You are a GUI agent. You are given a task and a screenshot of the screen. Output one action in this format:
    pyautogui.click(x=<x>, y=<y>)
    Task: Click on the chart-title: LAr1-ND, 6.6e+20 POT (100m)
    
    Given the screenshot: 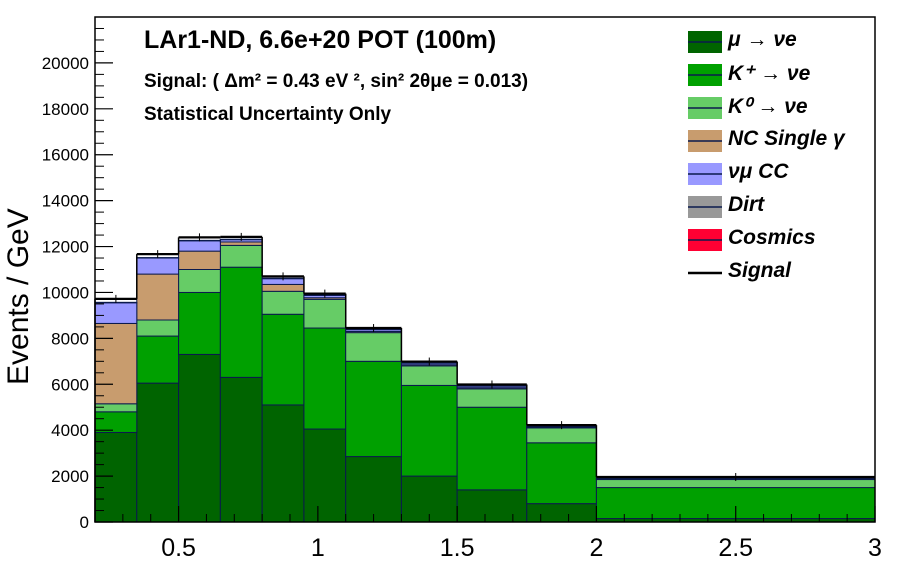 What is the action you would take?
    pyautogui.click(x=320, y=40)
    